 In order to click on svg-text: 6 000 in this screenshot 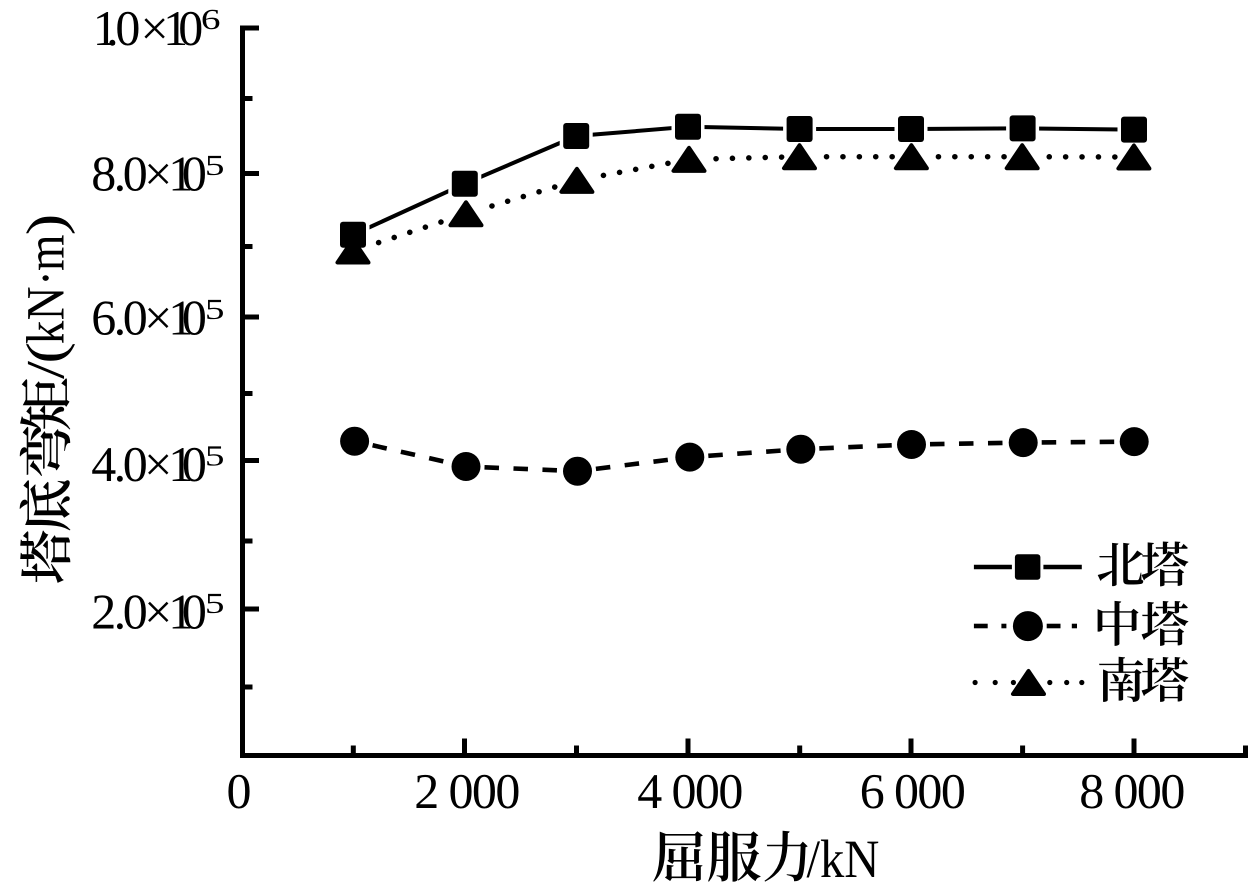, I will do `click(912, 791)`.